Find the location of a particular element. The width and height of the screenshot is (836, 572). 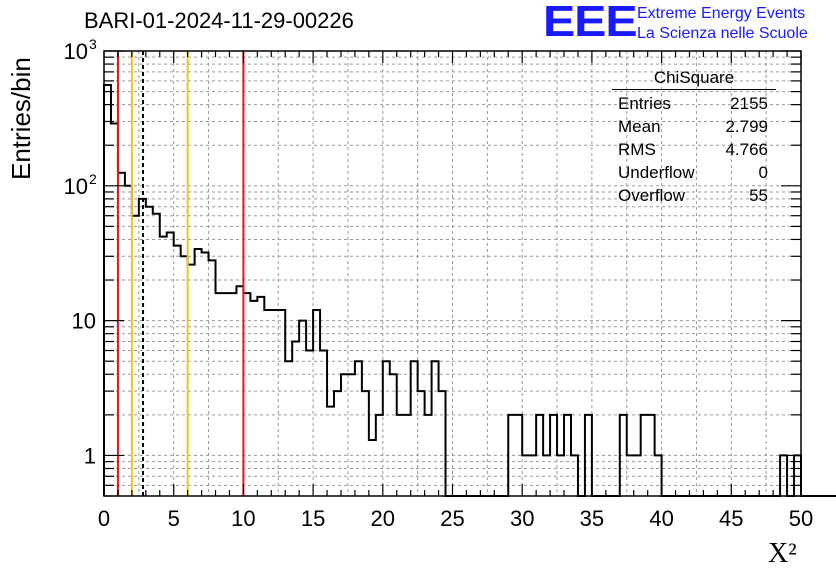

stats-row-mean: Mean 2.799 is located at coordinates (694, 127).